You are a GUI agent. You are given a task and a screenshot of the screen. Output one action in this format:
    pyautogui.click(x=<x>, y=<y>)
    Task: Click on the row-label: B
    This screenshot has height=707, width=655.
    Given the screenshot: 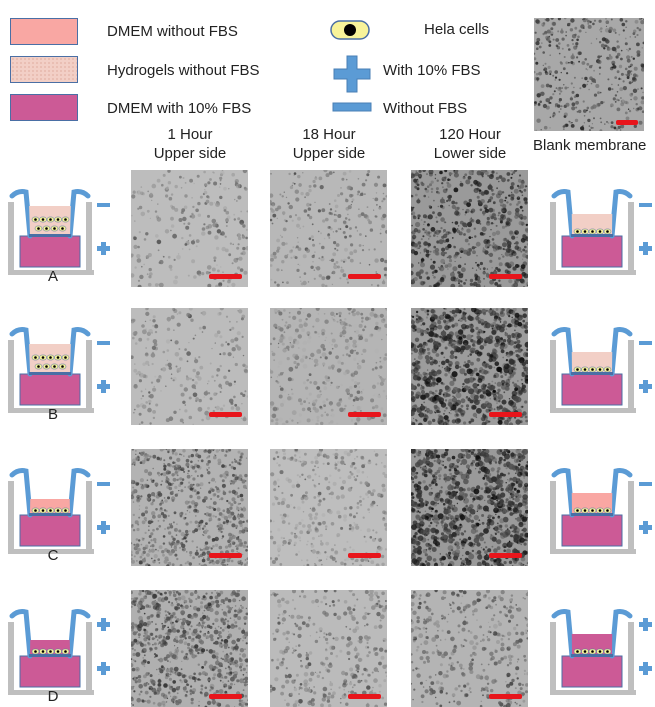 What is the action you would take?
    pyautogui.click(x=52, y=414)
    